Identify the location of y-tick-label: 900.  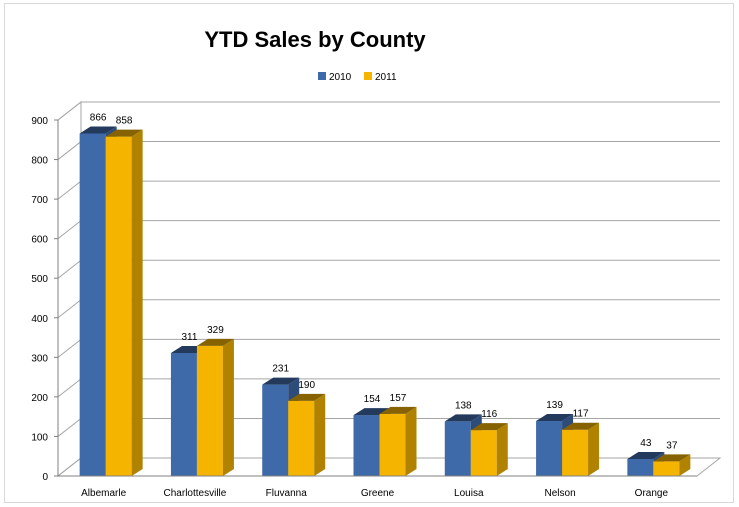
(39, 121).